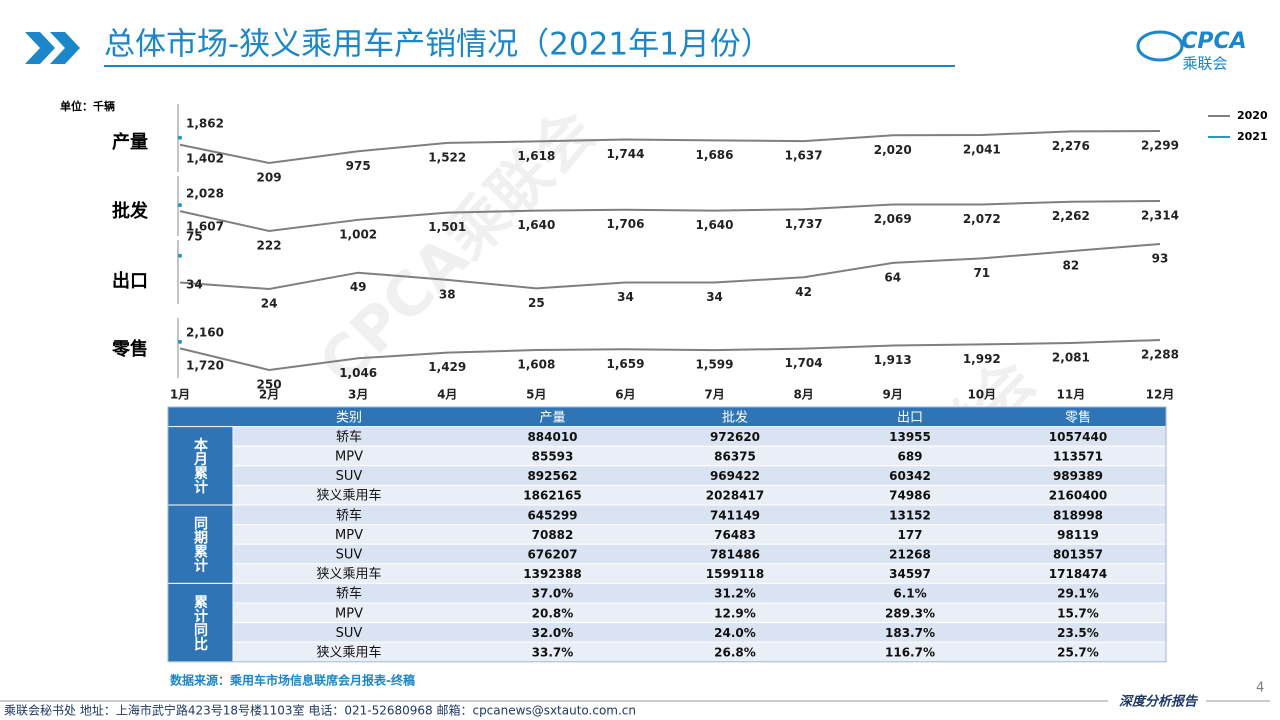 Image resolution: width=1280 pixels, height=720 pixels. Describe the element at coordinates (715, 155) in the screenshot. I see `data-label: 1,686` at that location.